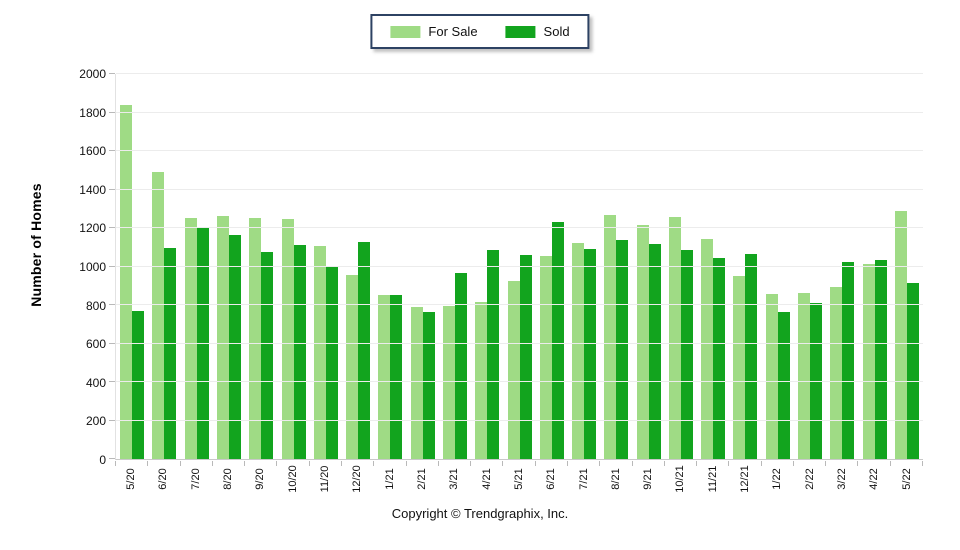  Describe the element at coordinates (654, 351) in the screenshot. I see `bar-sold-9/21` at that location.